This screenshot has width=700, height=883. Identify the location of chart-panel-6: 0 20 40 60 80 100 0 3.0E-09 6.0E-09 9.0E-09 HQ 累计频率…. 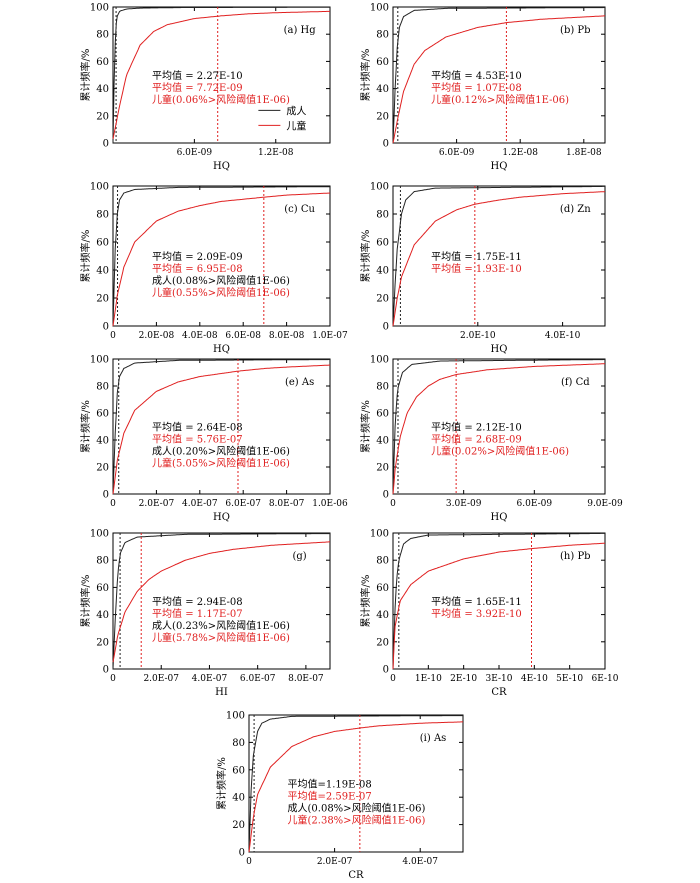
(491, 439).